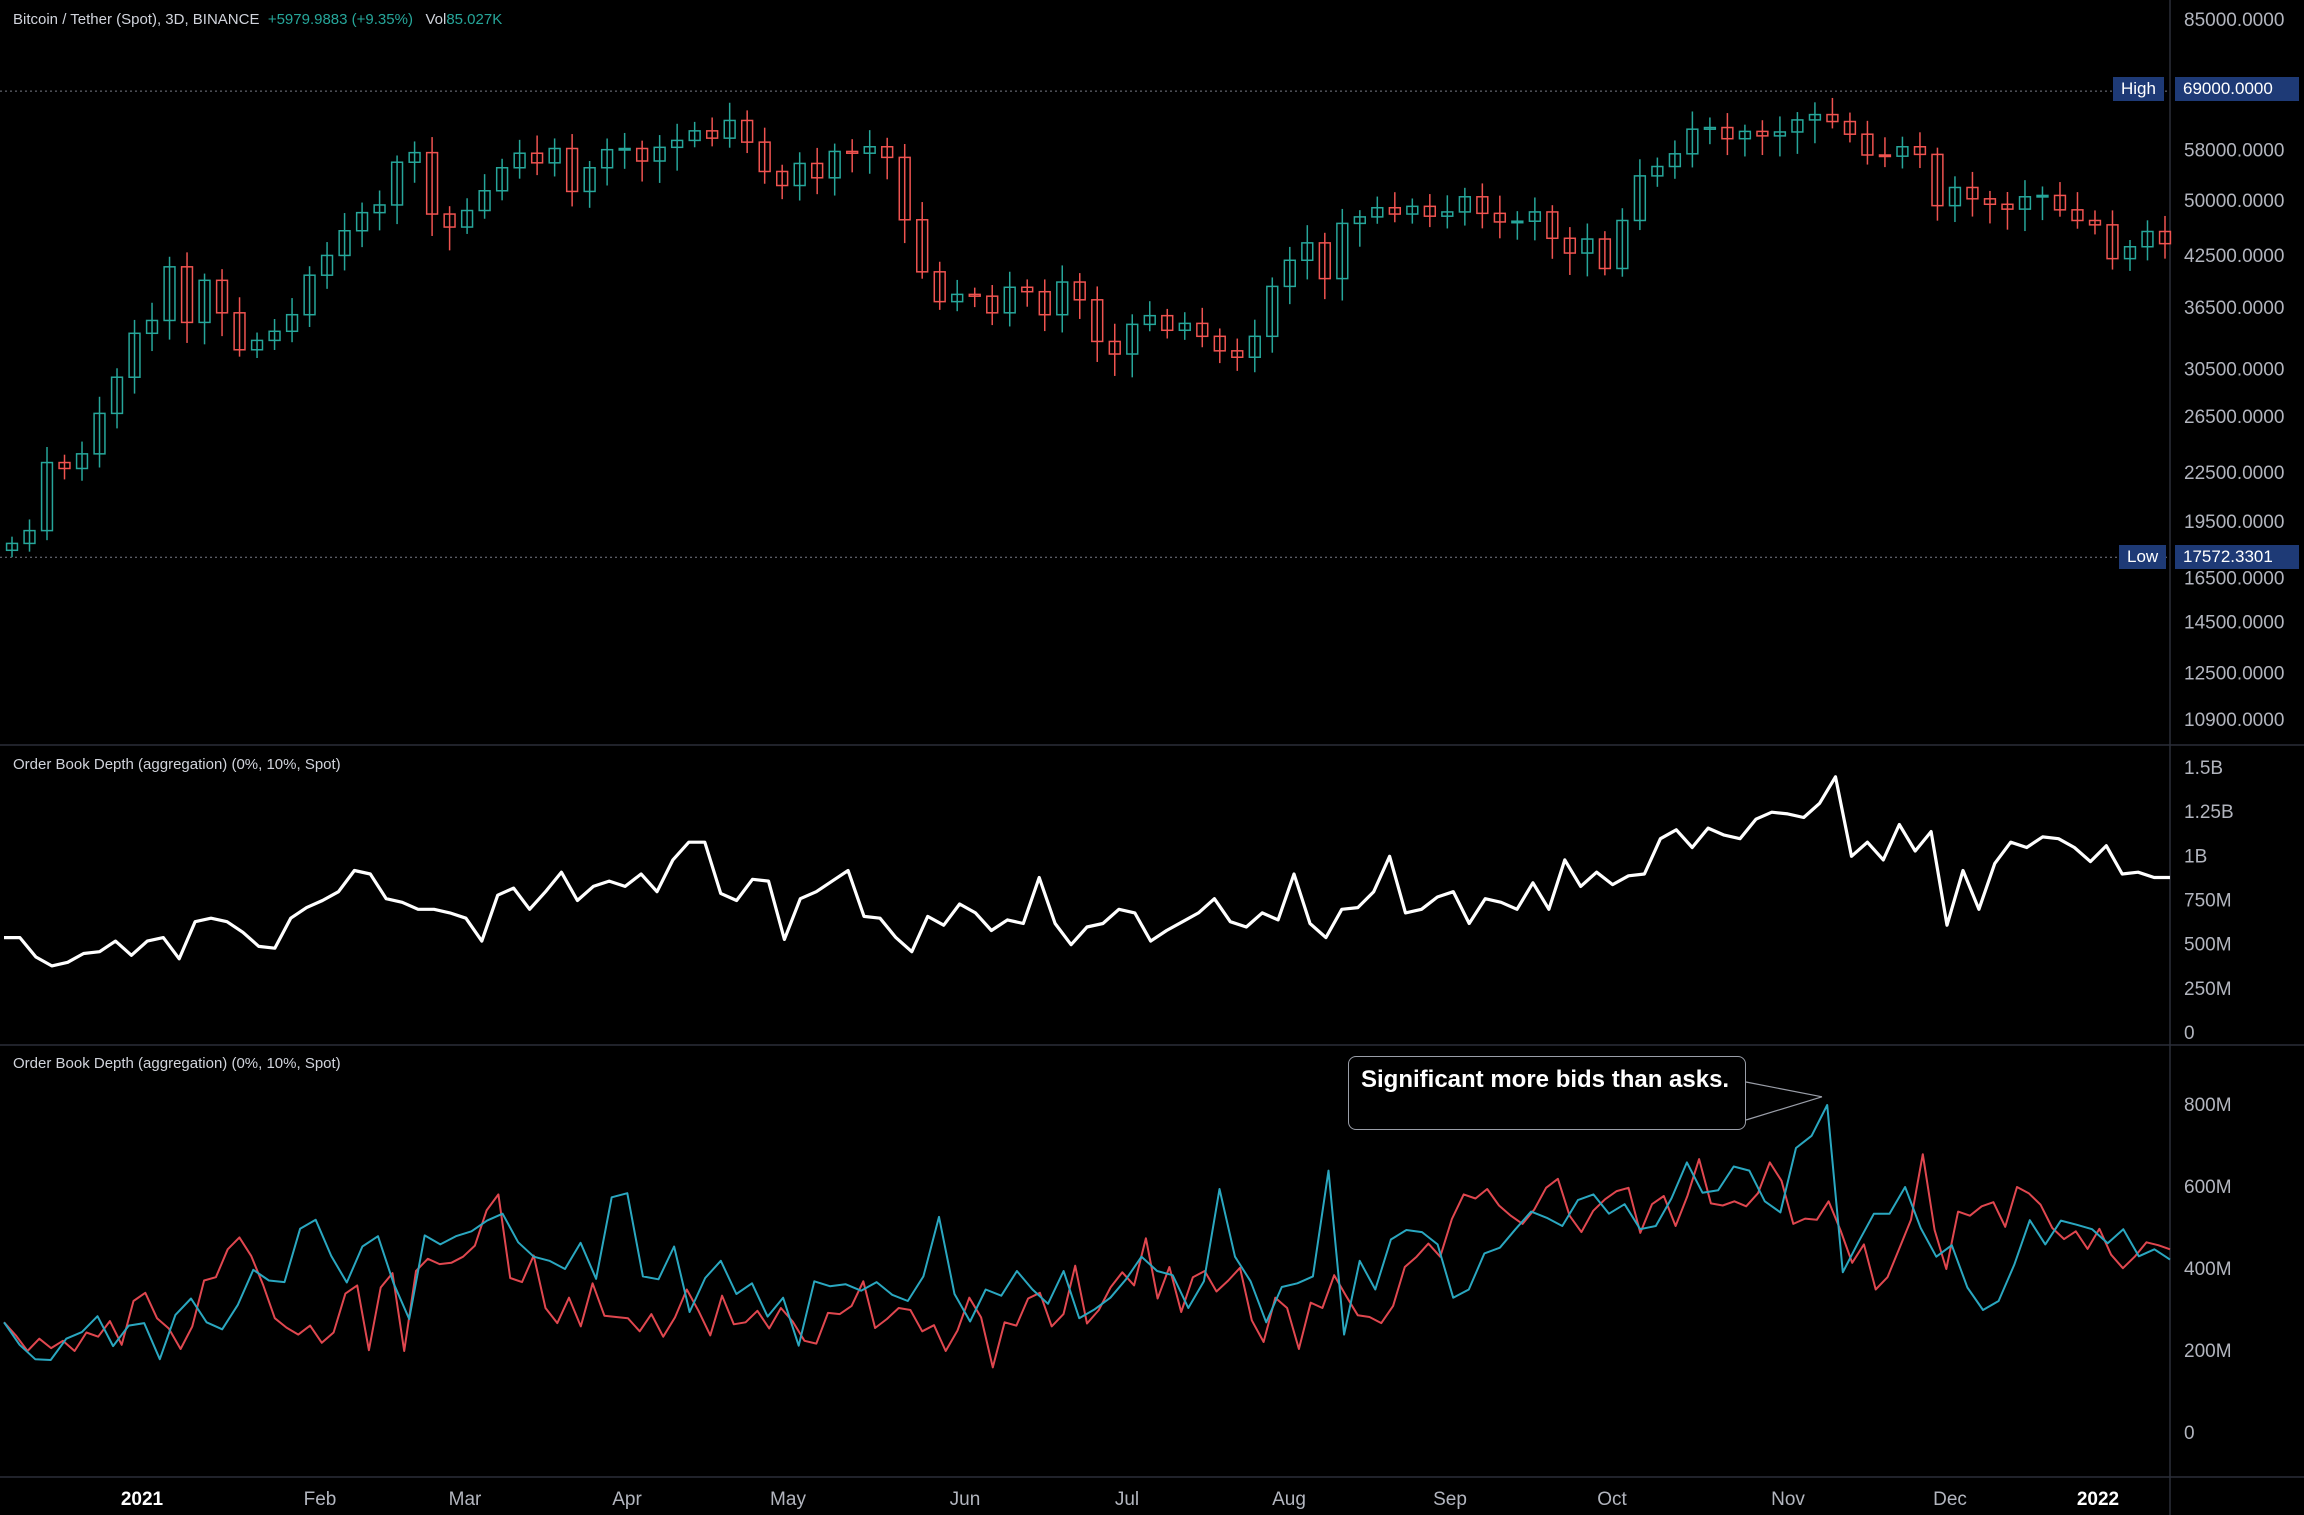 This screenshot has width=2304, height=1515. What do you see at coordinates (2203, 768) in the screenshot?
I see `depth-total-tick-label: 1.5B` at bounding box center [2203, 768].